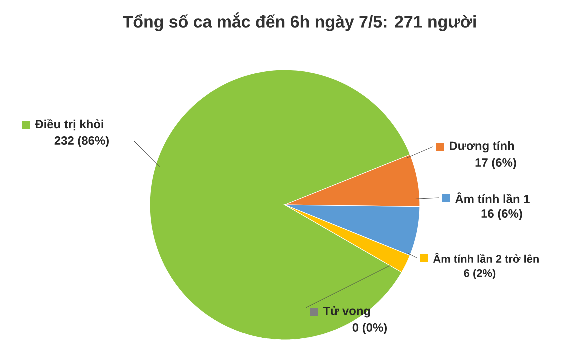 Image resolution: width=570 pixels, height=350 pixels. I want to click on chart-title: Tổng số ca mắc đến 6h ngày 7/5: 271 người, so click(299, 22).